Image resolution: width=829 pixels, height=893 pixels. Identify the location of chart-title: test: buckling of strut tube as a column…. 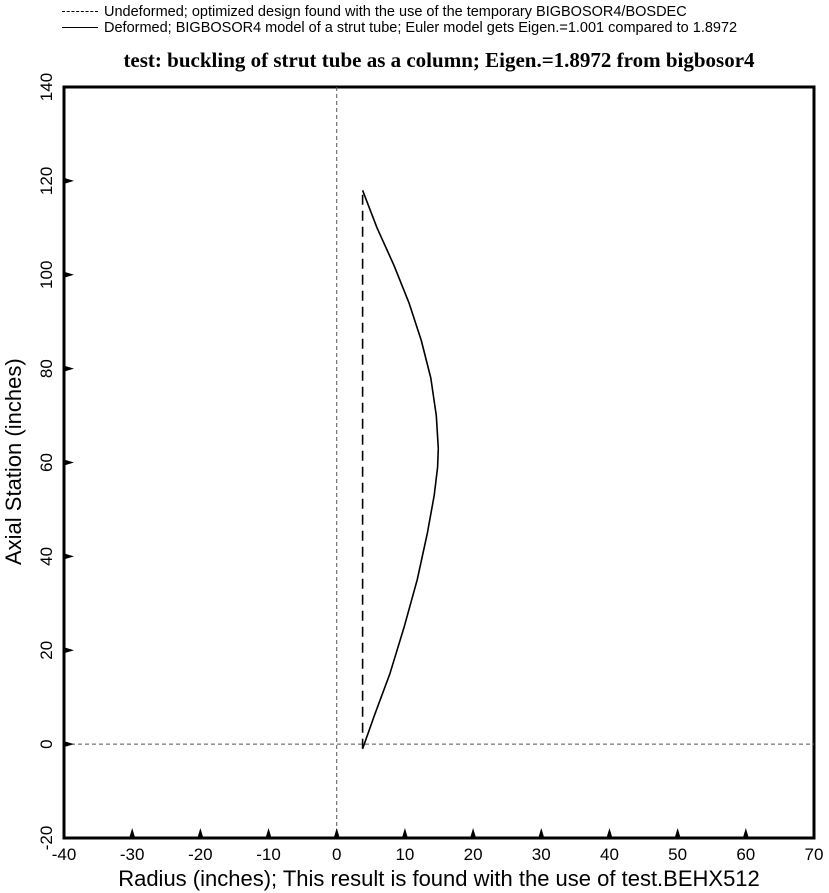
(439, 60).